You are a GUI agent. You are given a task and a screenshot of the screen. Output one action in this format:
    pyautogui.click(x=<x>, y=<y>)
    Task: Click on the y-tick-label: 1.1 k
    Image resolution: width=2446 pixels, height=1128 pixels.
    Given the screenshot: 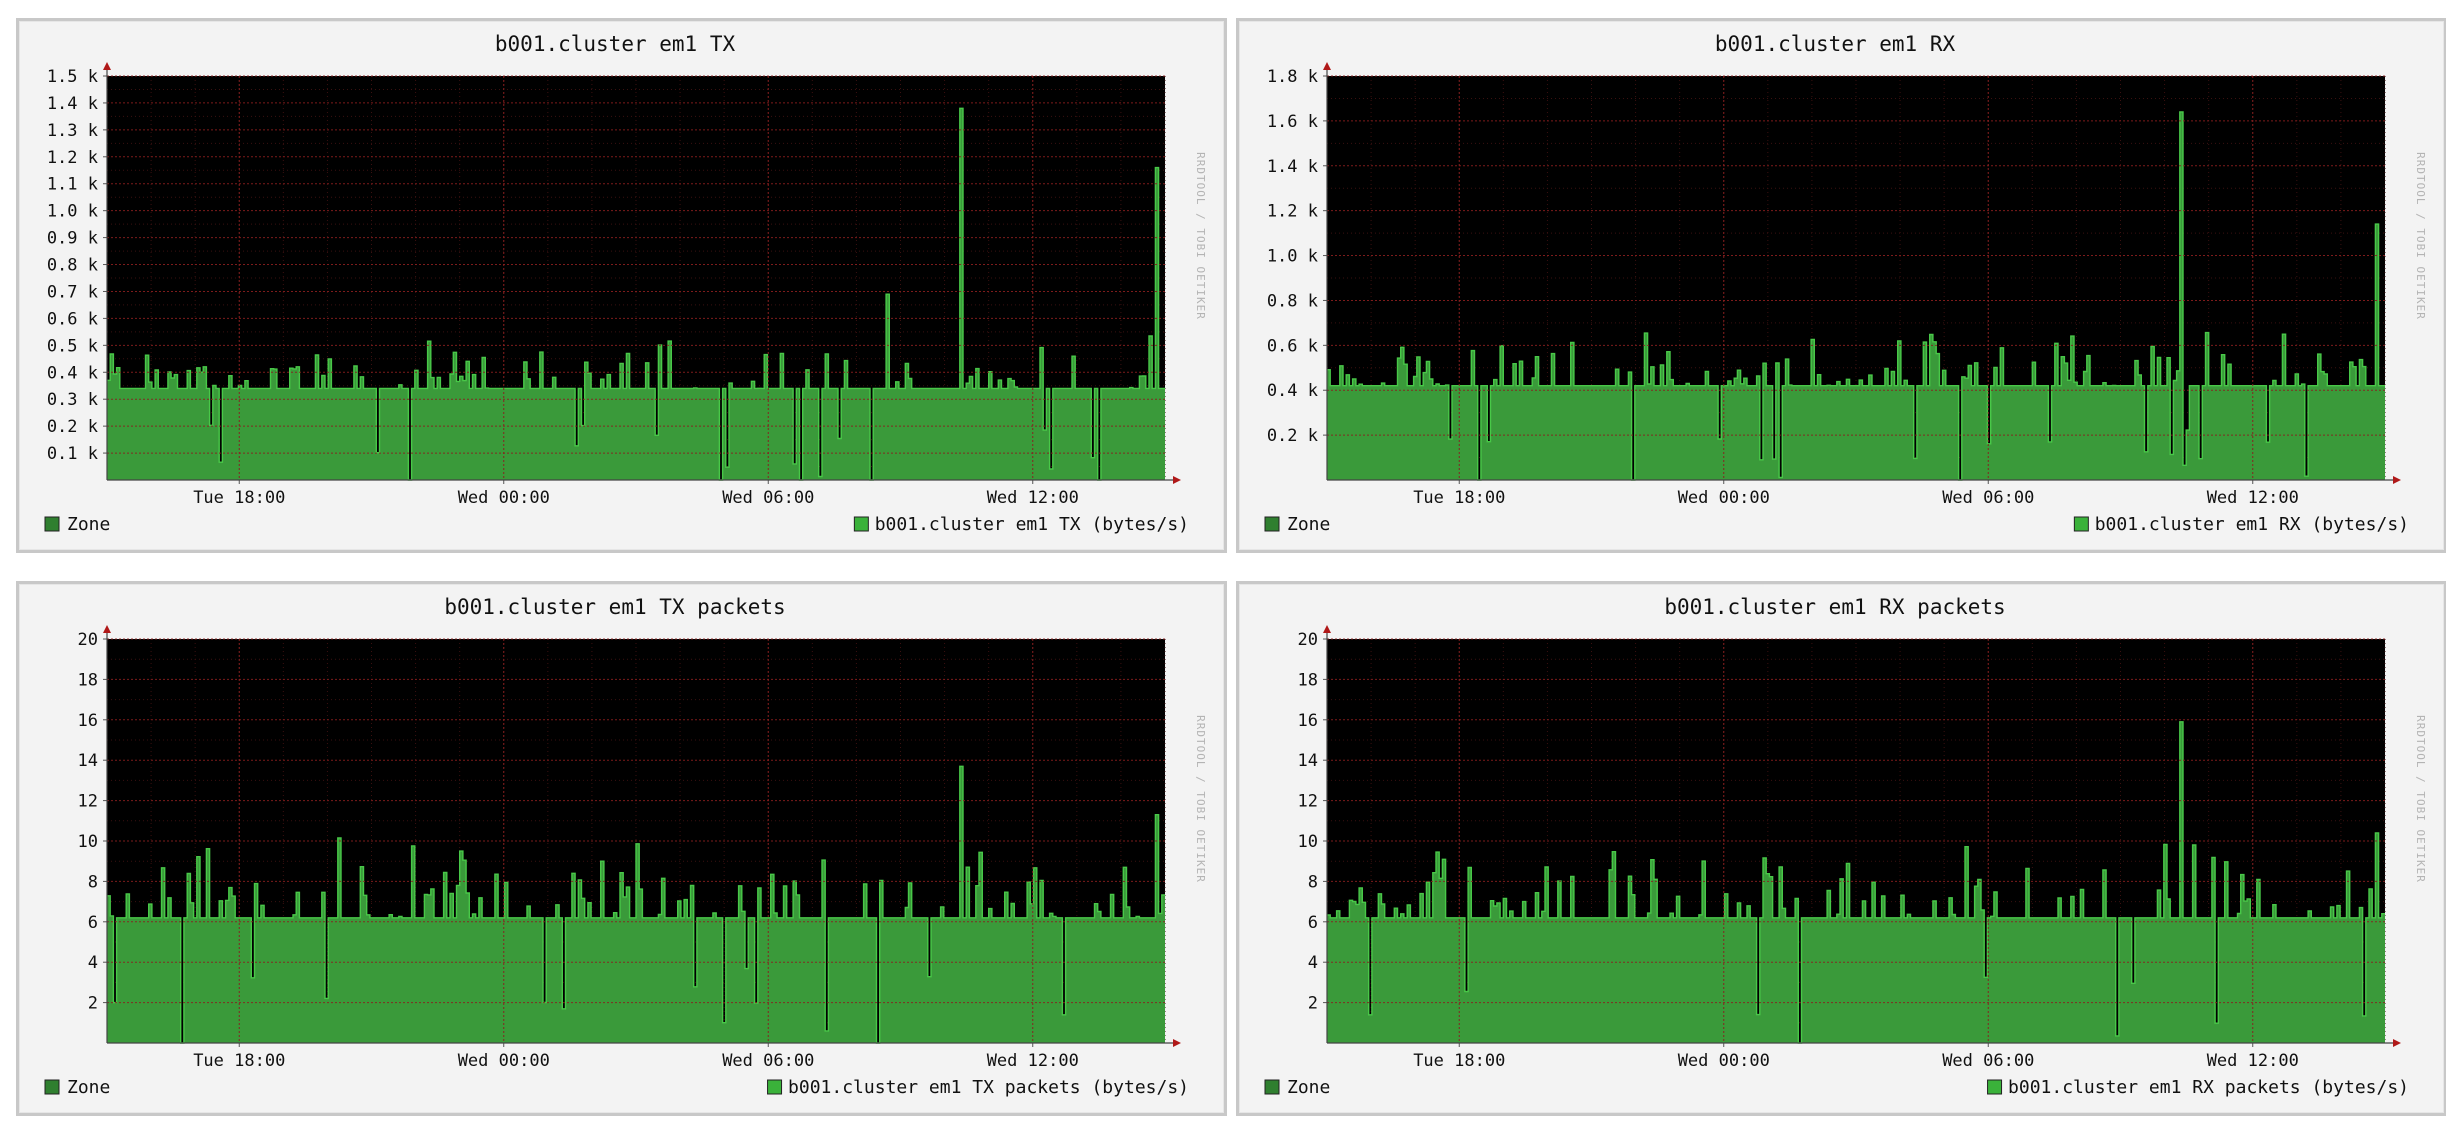 What is the action you would take?
    pyautogui.click(x=72, y=185)
    